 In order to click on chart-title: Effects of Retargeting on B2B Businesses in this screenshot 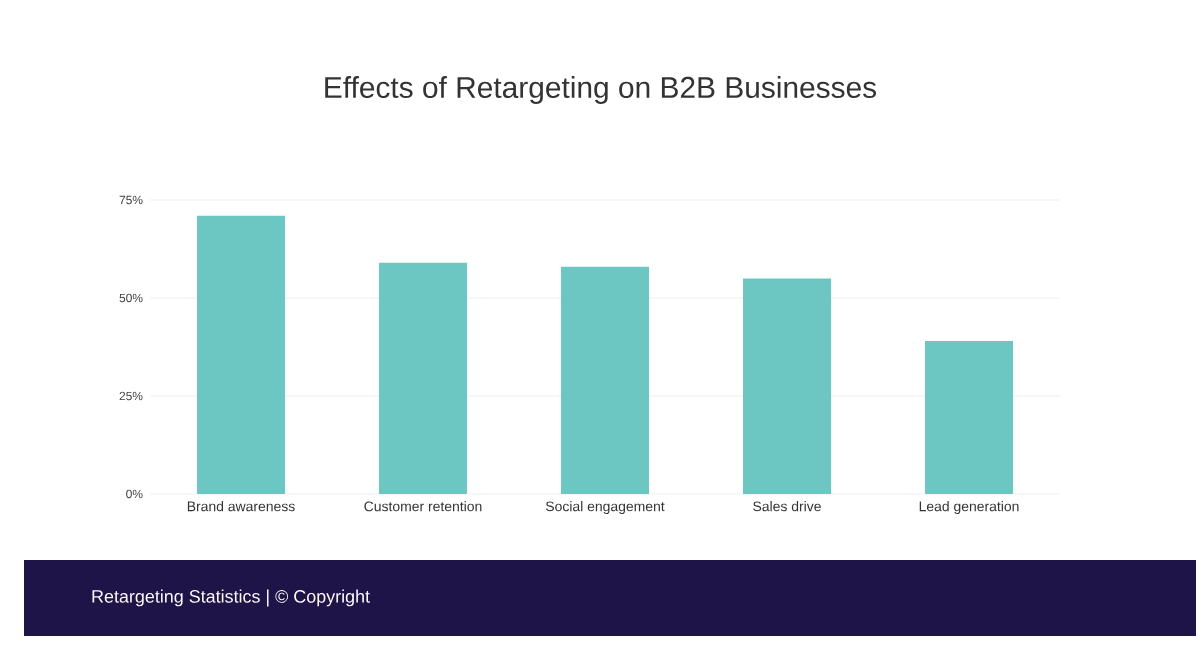, I will do `click(601, 90)`.